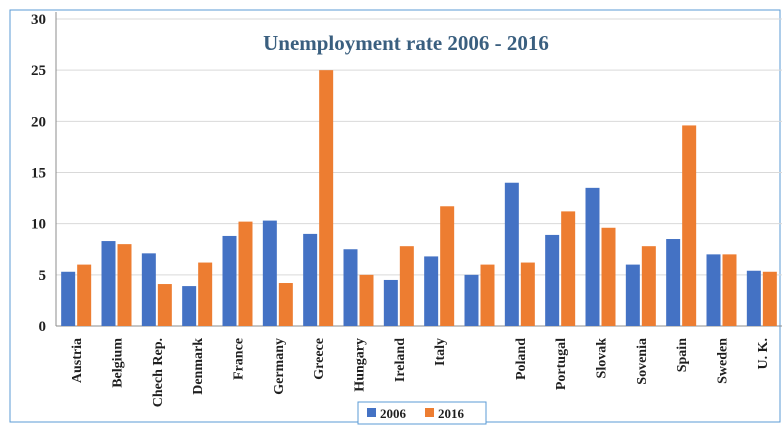 The width and height of the screenshot is (784, 428). What do you see at coordinates (189, 306) in the screenshot?
I see `bar-2006-denmark` at bounding box center [189, 306].